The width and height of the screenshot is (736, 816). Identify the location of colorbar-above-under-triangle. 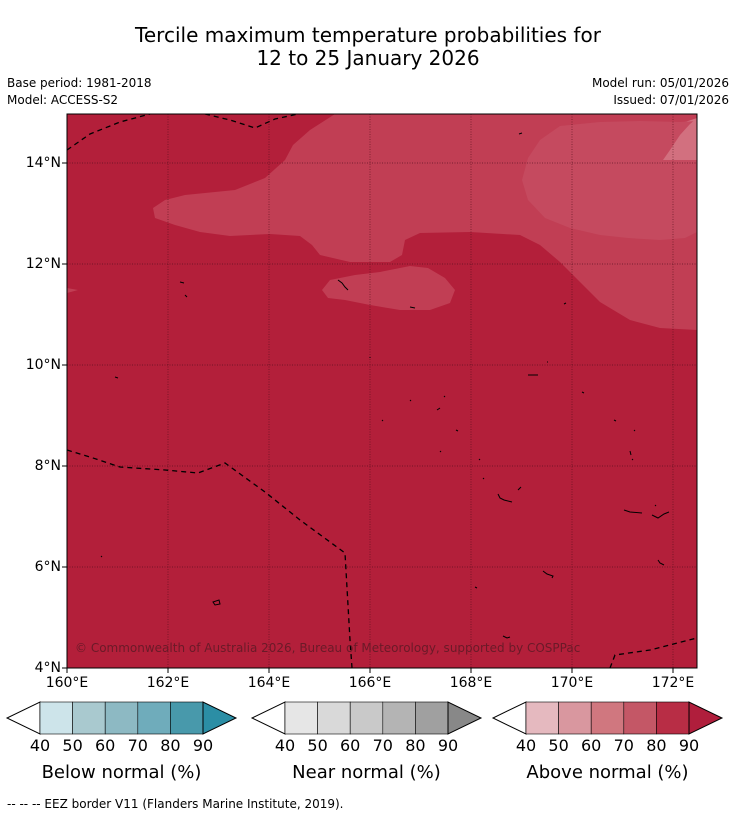
(509, 718).